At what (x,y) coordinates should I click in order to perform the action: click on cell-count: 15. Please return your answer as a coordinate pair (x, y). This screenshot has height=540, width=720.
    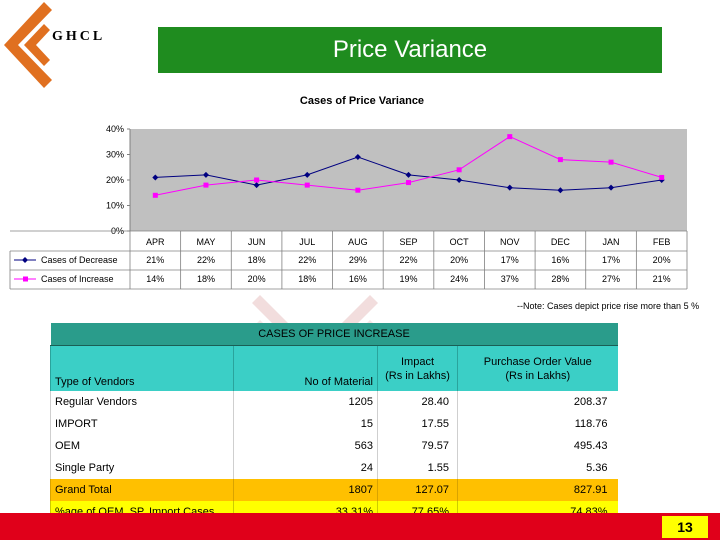
    Looking at the image, I should click on (305, 424).